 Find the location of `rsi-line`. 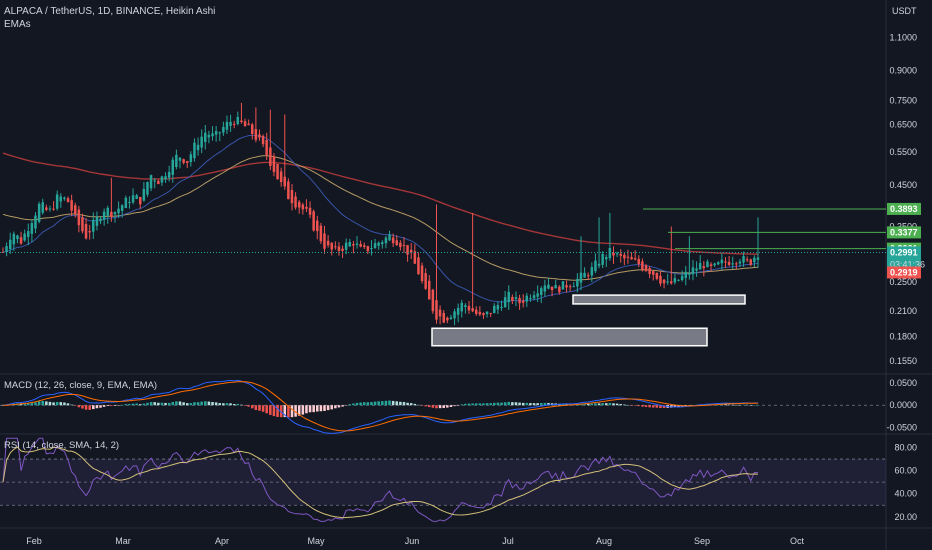

rsi-line is located at coordinates (380, 479).